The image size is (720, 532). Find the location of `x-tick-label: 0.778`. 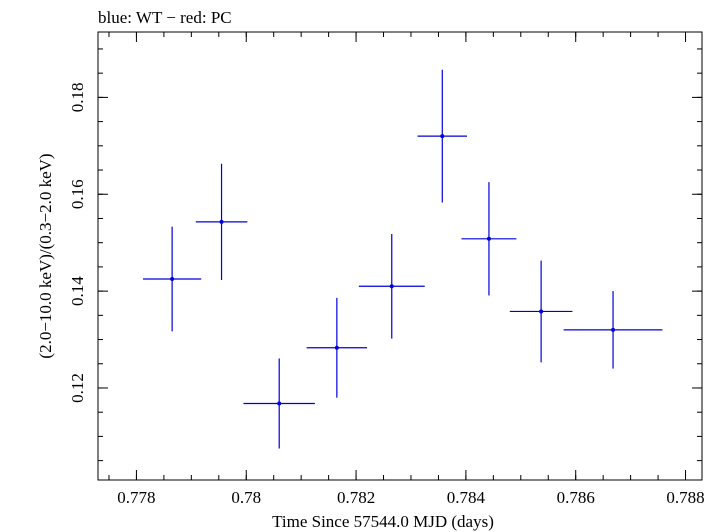

x-tick-label: 0.778 is located at coordinates (136, 497).